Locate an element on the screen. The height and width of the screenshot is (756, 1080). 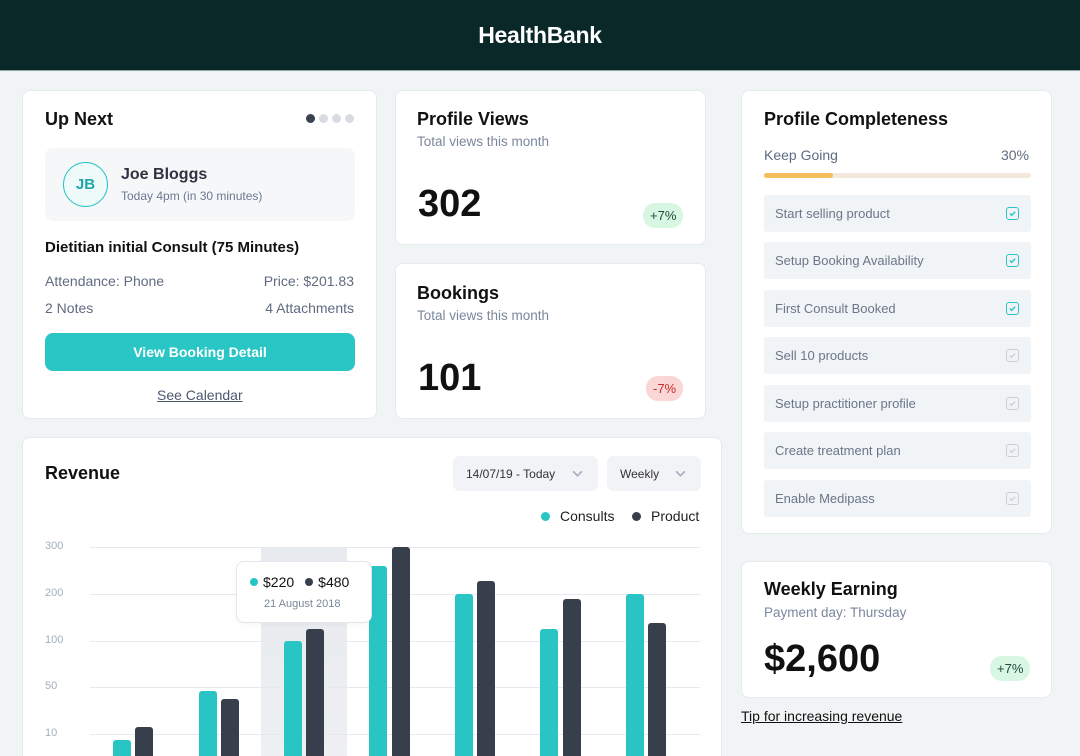
up-next-title: Up Next is located at coordinates (79, 119).